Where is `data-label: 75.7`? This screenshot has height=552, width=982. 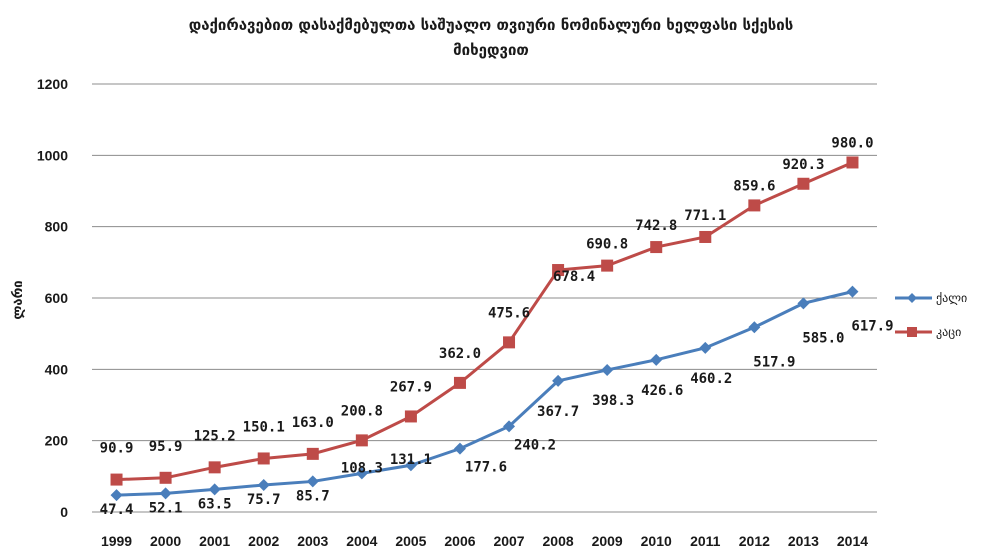
data-label: 75.7 is located at coordinates (264, 500).